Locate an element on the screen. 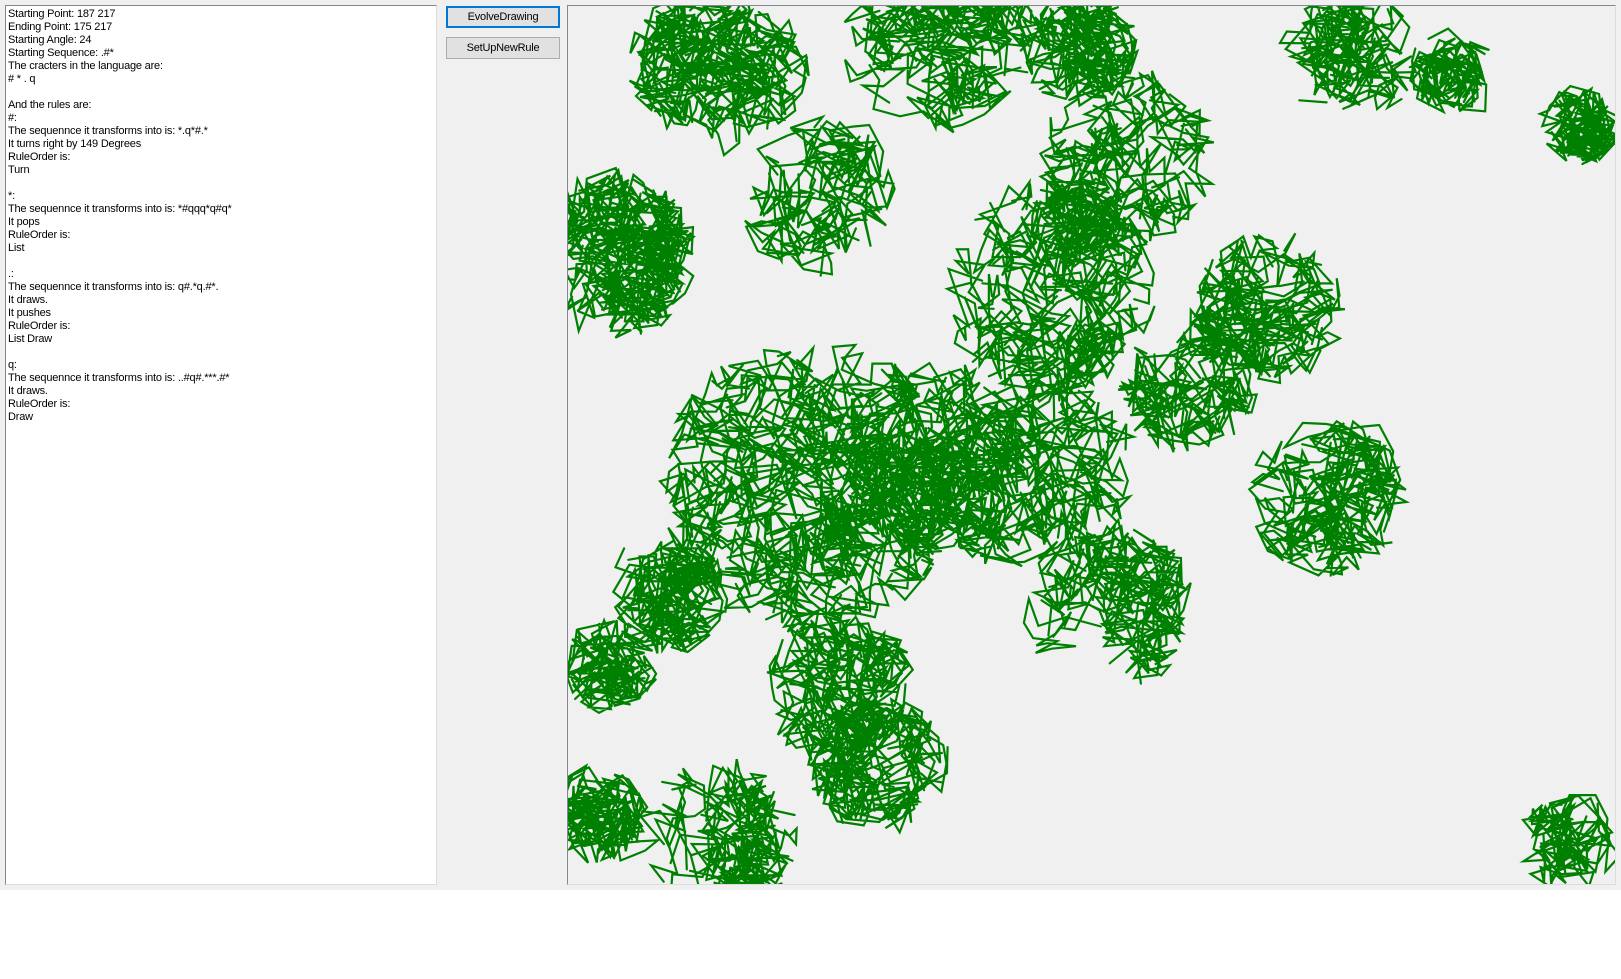 Image resolution: width=1621 pixels, height=979 pixels. info-line: And the rules are: is located at coordinates (50, 105).